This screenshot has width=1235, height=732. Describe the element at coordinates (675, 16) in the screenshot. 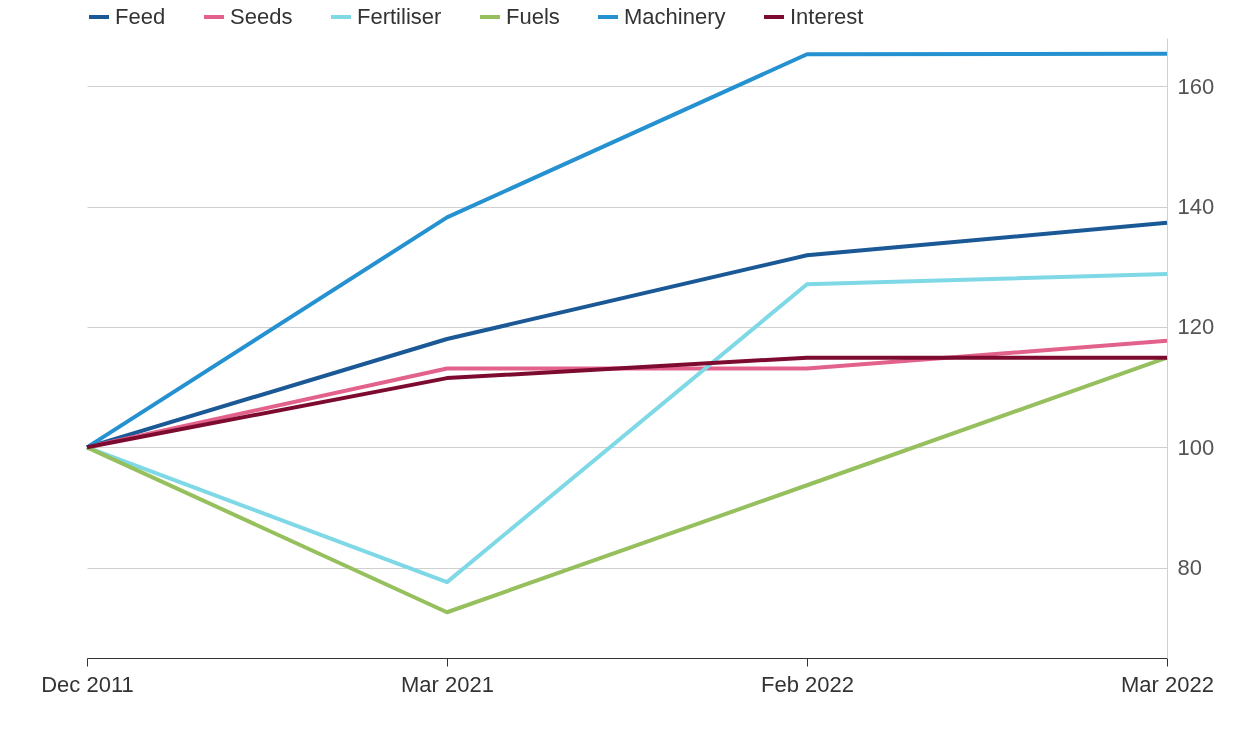

I see `legend-label: Machinery` at that location.